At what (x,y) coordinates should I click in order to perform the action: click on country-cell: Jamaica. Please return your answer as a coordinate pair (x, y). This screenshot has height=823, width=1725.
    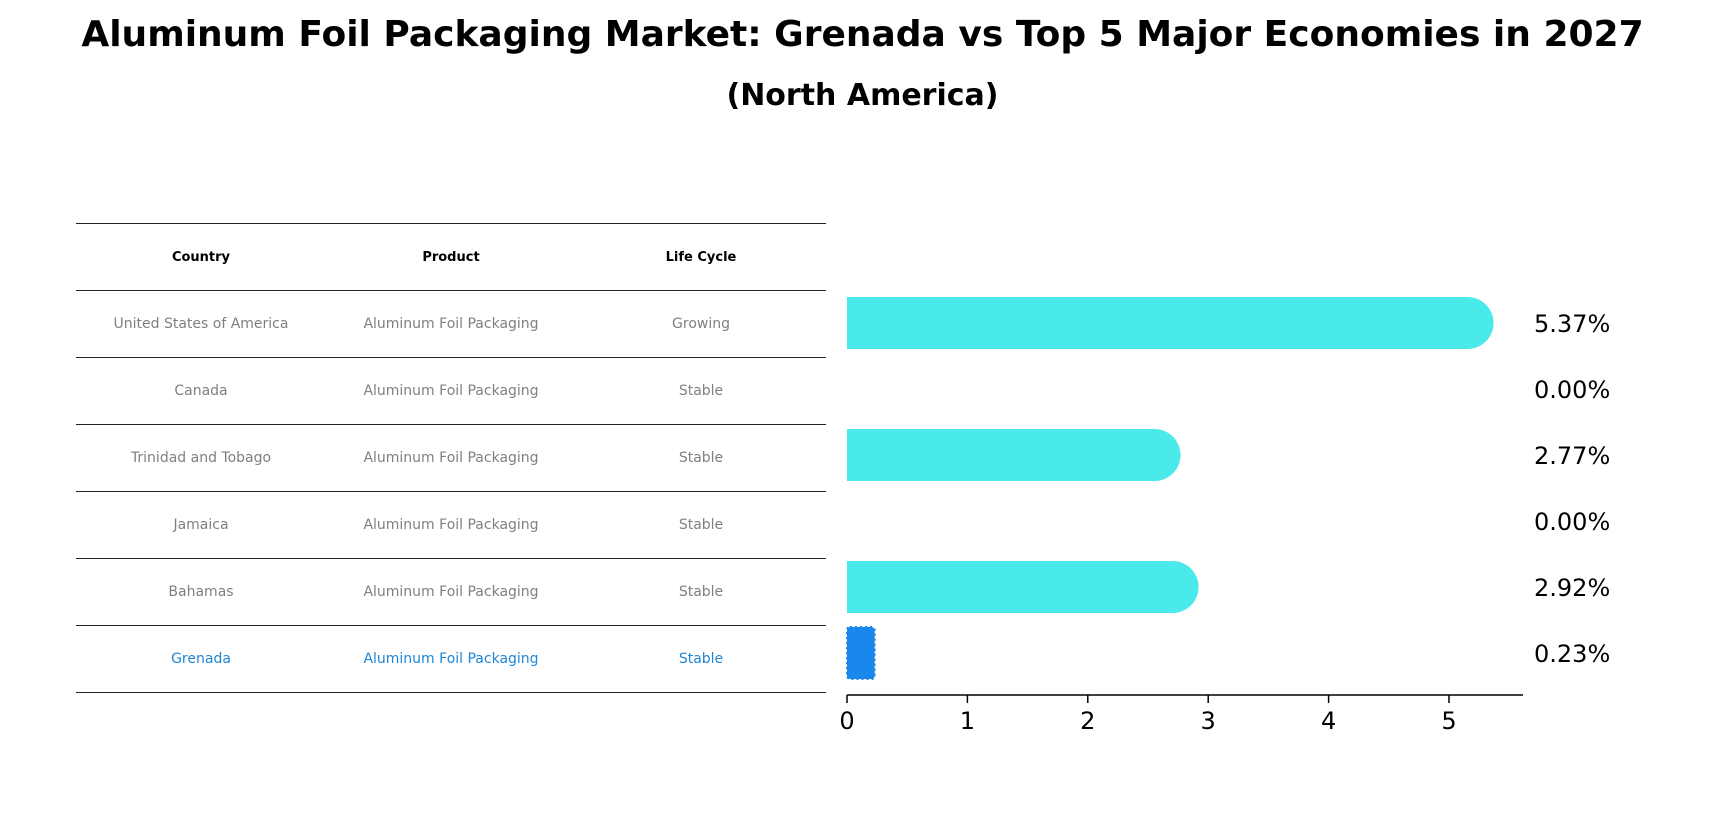
    Looking at the image, I should click on (201, 525).